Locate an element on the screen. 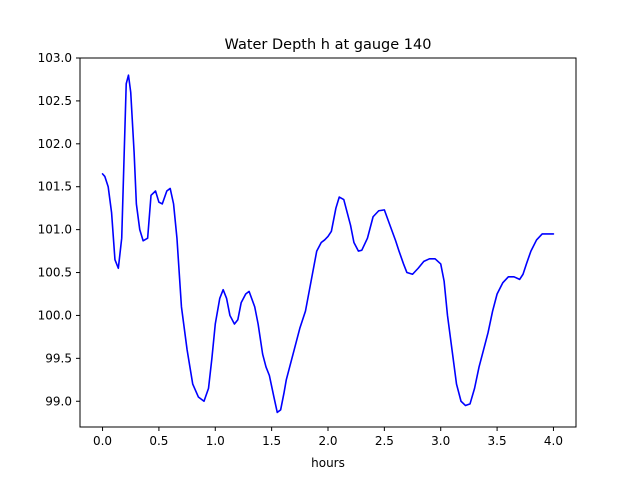 The width and height of the screenshot is (640, 480). y-tick-label: 101.0 is located at coordinates (55, 230).